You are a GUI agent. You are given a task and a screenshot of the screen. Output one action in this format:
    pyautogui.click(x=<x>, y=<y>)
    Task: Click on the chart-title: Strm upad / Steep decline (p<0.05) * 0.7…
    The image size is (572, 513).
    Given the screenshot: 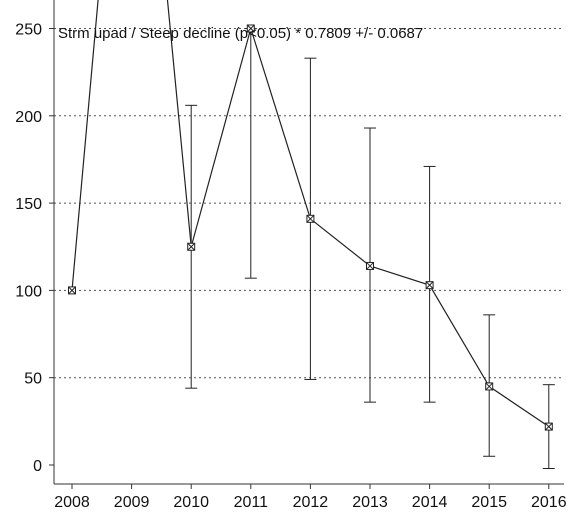 What is the action you would take?
    pyautogui.click(x=240, y=33)
    